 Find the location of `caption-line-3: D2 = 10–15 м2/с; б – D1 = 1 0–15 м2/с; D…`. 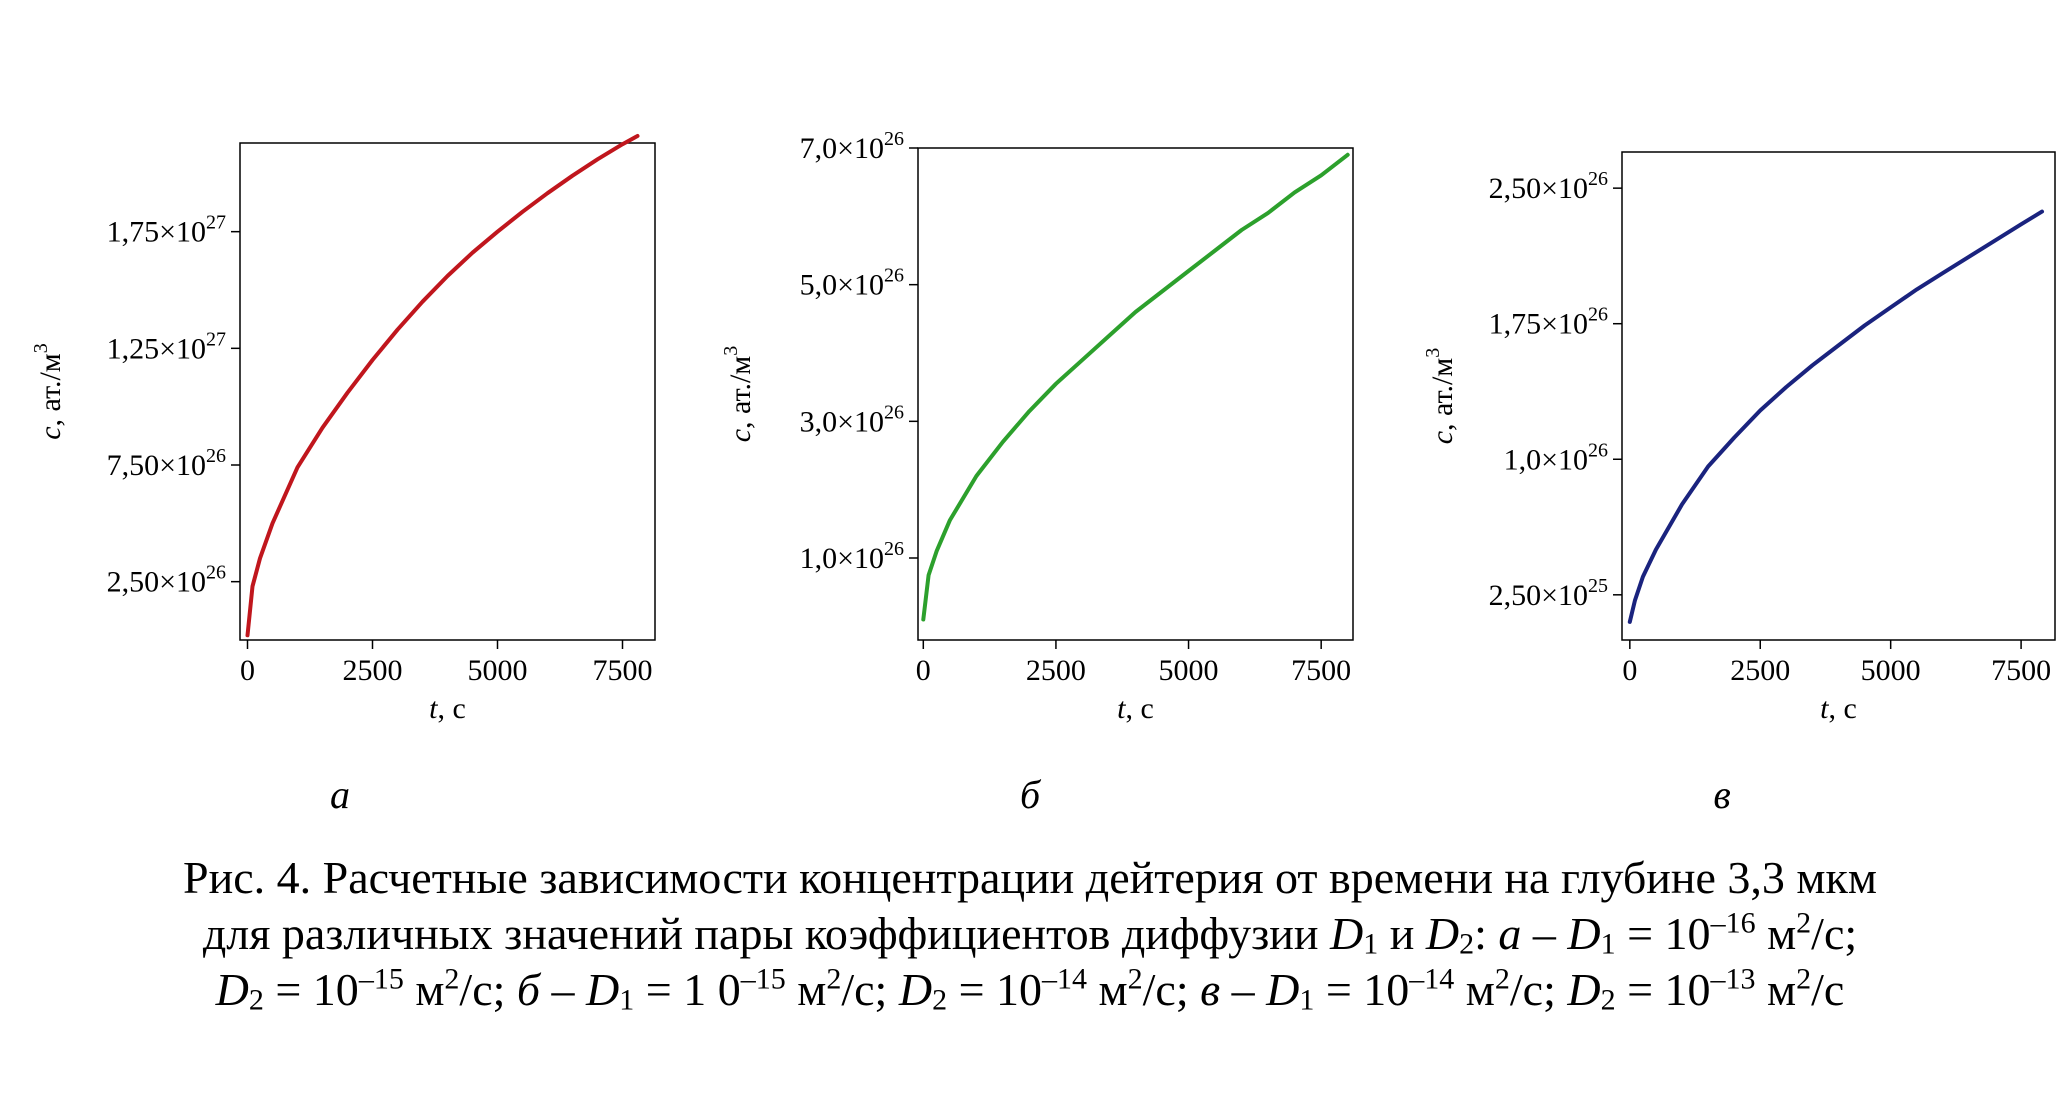

caption-line-3: D2 = 10–15 м2/с; б – D1 = 1 0–15 м2/с; D… is located at coordinates (1030, 989).